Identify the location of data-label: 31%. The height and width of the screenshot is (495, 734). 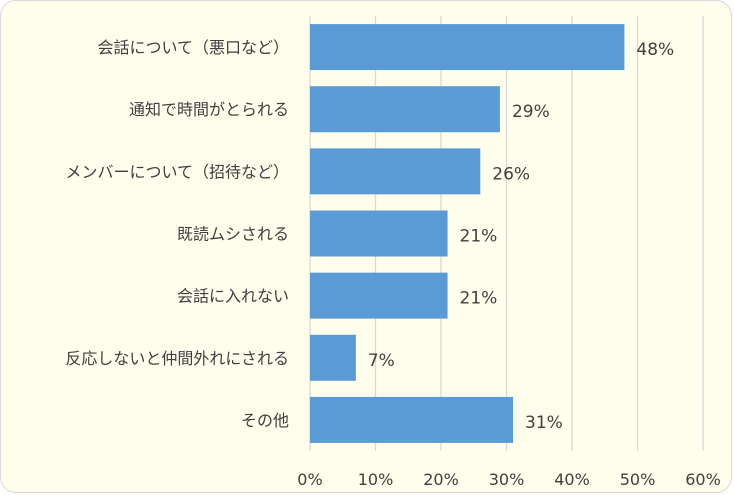
(544, 423).